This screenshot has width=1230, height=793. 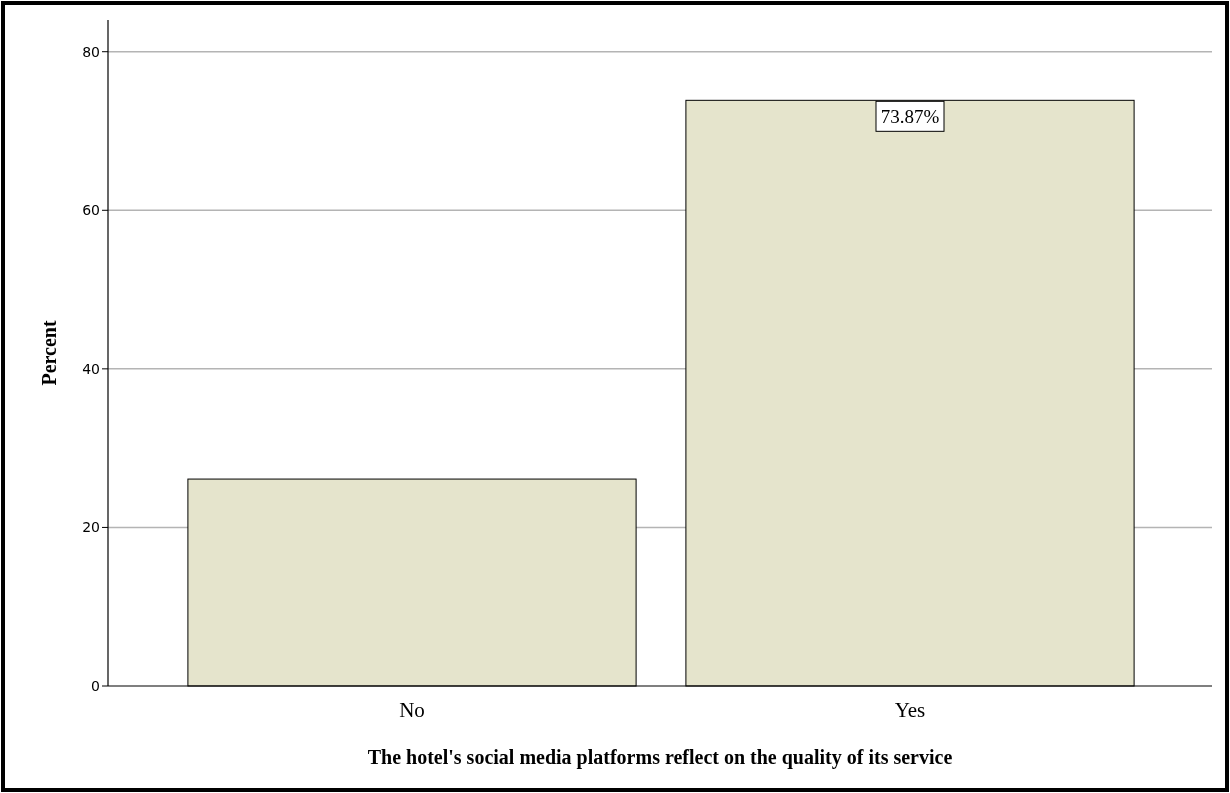 I want to click on y-tick-label: 60, so click(x=91, y=210).